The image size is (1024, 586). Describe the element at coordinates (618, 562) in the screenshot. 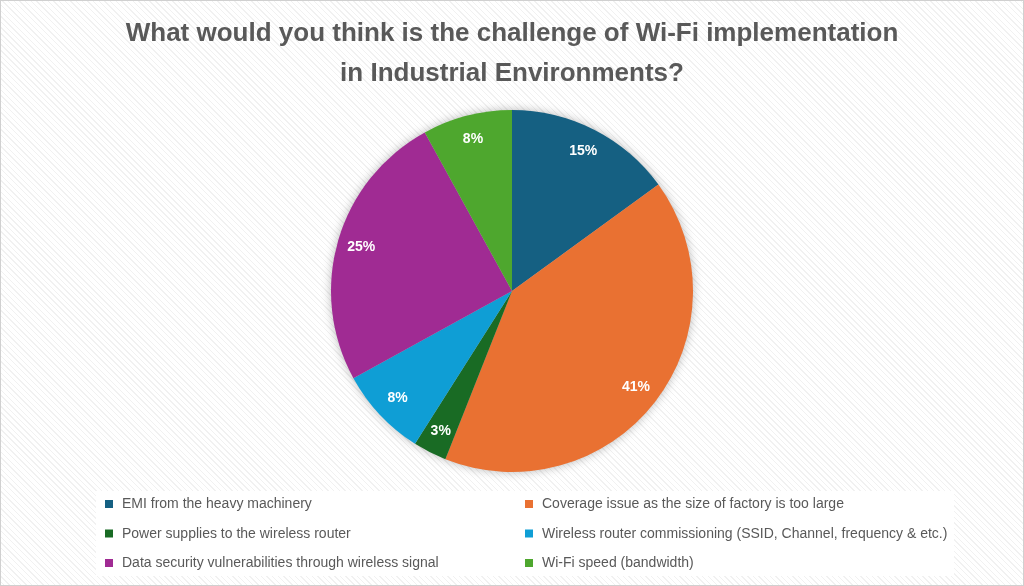

I see `legend-label: Wi-Fi speed (bandwidth)` at that location.